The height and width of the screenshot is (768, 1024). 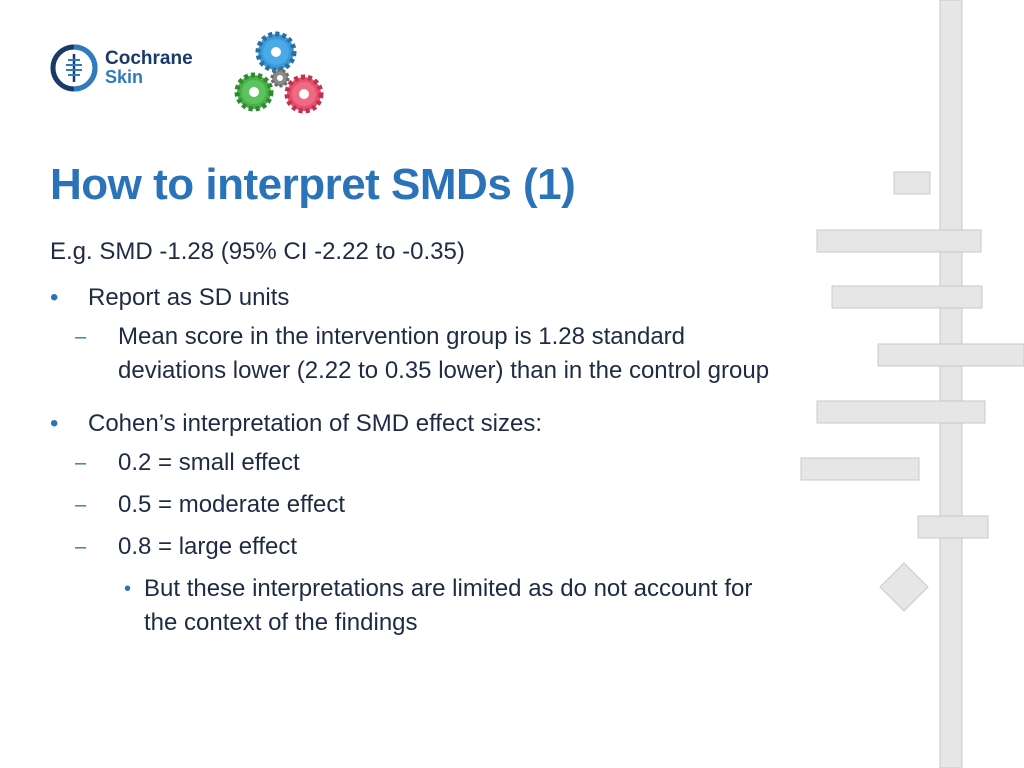 What do you see at coordinates (232, 504) in the screenshot?
I see `sub-bullet-text: 0.5 = moderate effect` at bounding box center [232, 504].